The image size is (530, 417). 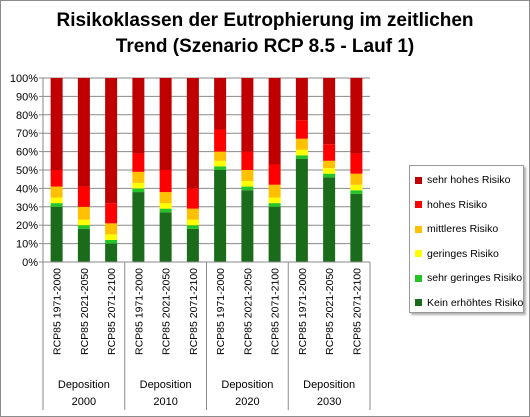 I want to click on y-tick-label: 40%, so click(x=27, y=189).